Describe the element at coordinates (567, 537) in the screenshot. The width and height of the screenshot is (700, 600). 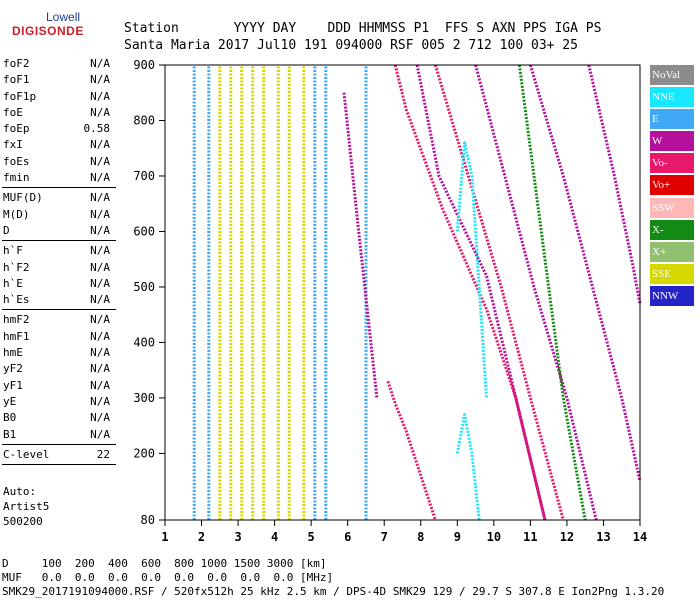
I see `x-tick-label: 12` at that location.